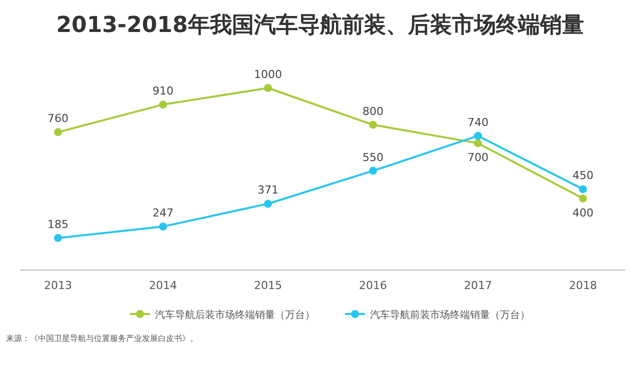  I want to click on data-label: 700, so click(478, 157).